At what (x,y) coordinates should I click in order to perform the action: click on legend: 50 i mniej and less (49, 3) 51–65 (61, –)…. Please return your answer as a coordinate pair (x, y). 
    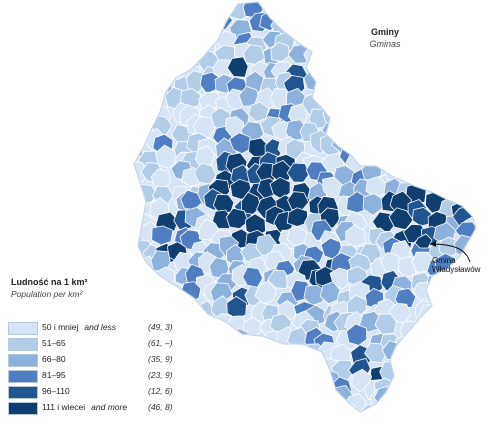
    Looking at the image, I should click on (103, 368).